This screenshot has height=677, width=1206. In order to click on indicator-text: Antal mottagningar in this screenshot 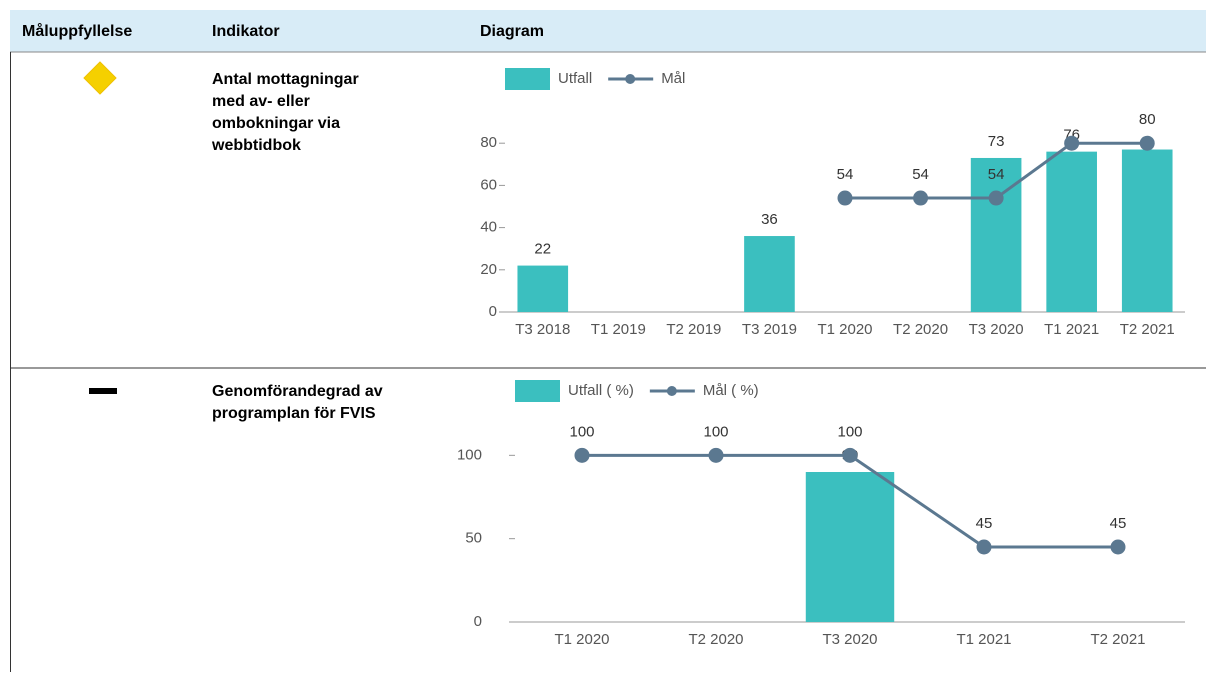, I will do `click(285, 79)`.